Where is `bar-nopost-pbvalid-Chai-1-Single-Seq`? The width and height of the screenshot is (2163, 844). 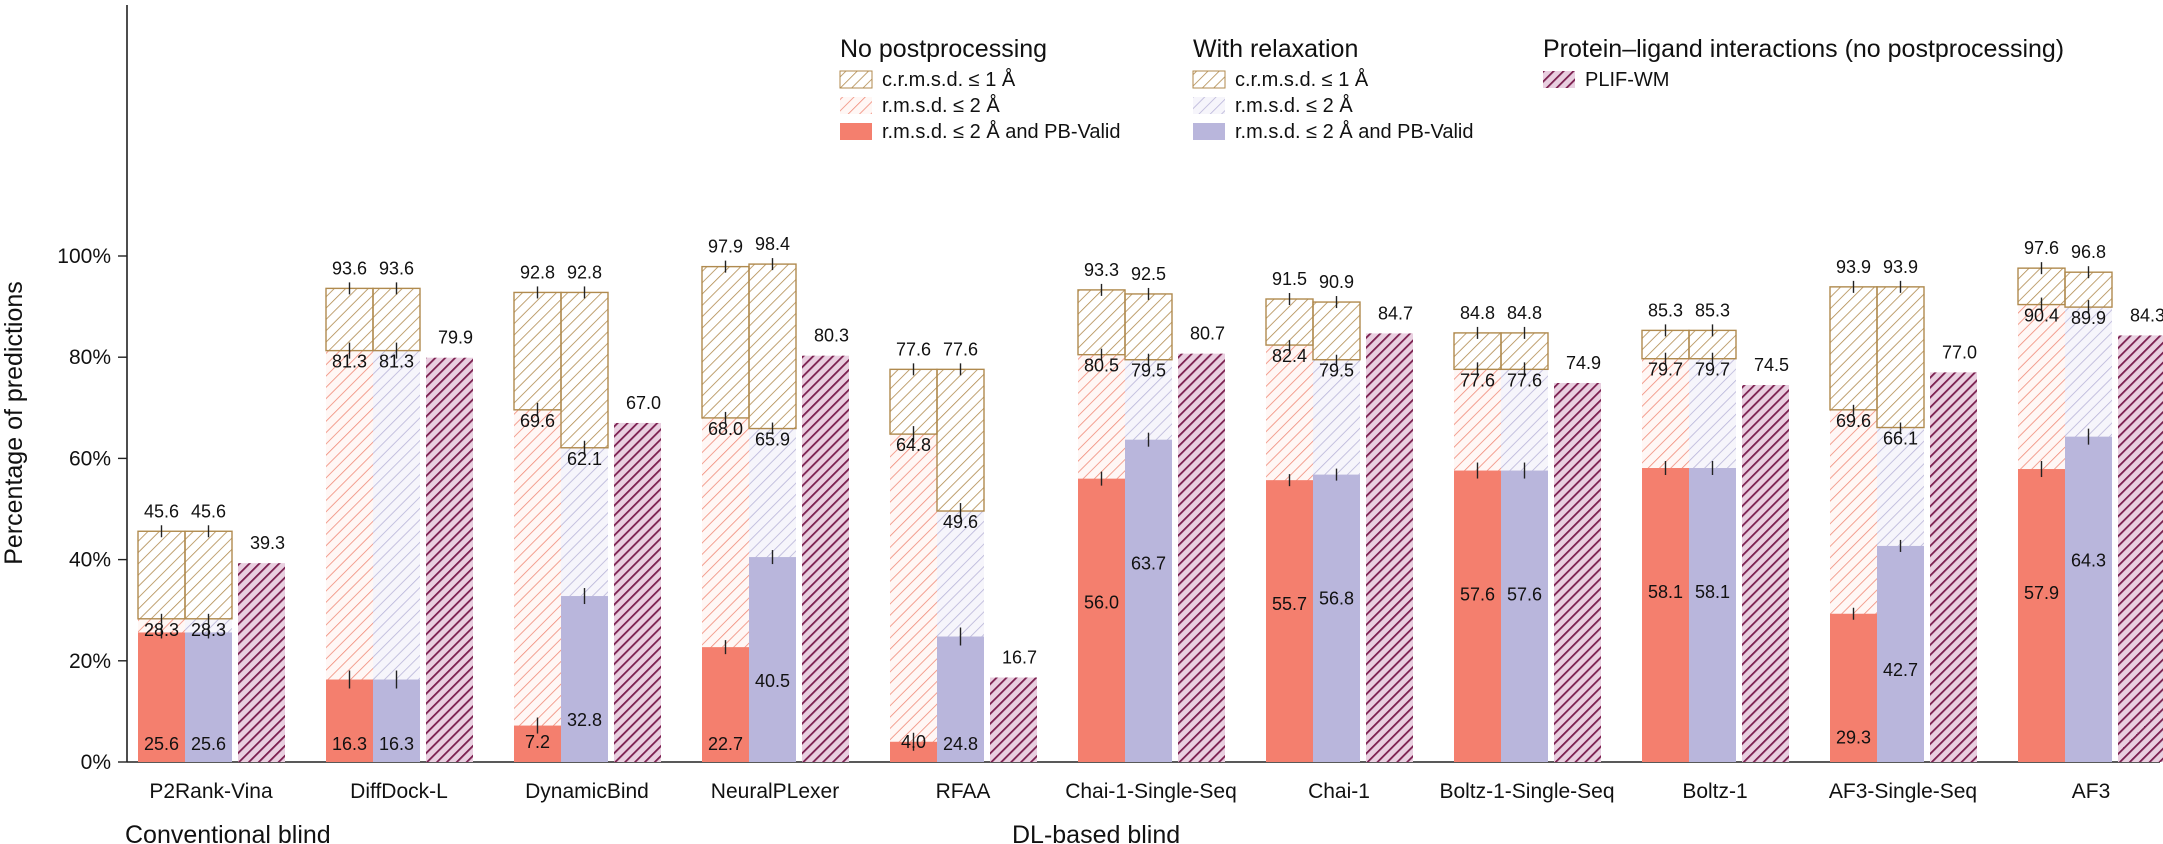
bar-nopost-pbvalid-Chai-1-Single-Seq is located at coordinates (1101, 620).